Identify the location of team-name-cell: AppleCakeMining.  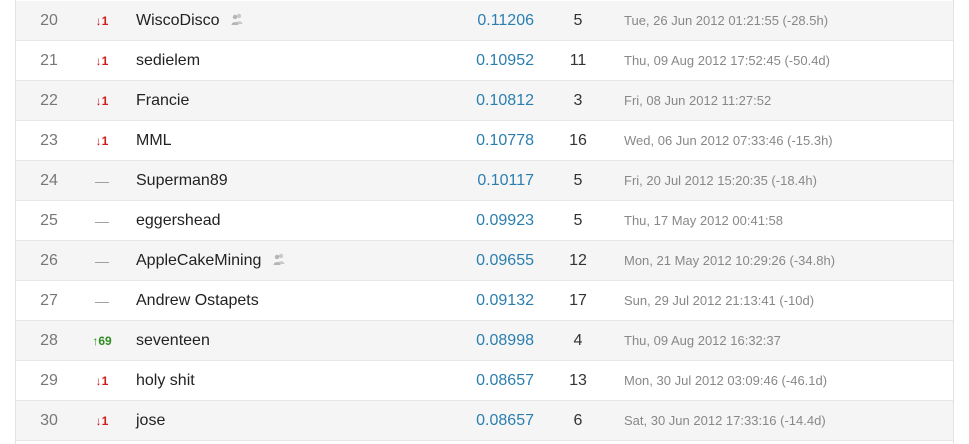
(211, 261).